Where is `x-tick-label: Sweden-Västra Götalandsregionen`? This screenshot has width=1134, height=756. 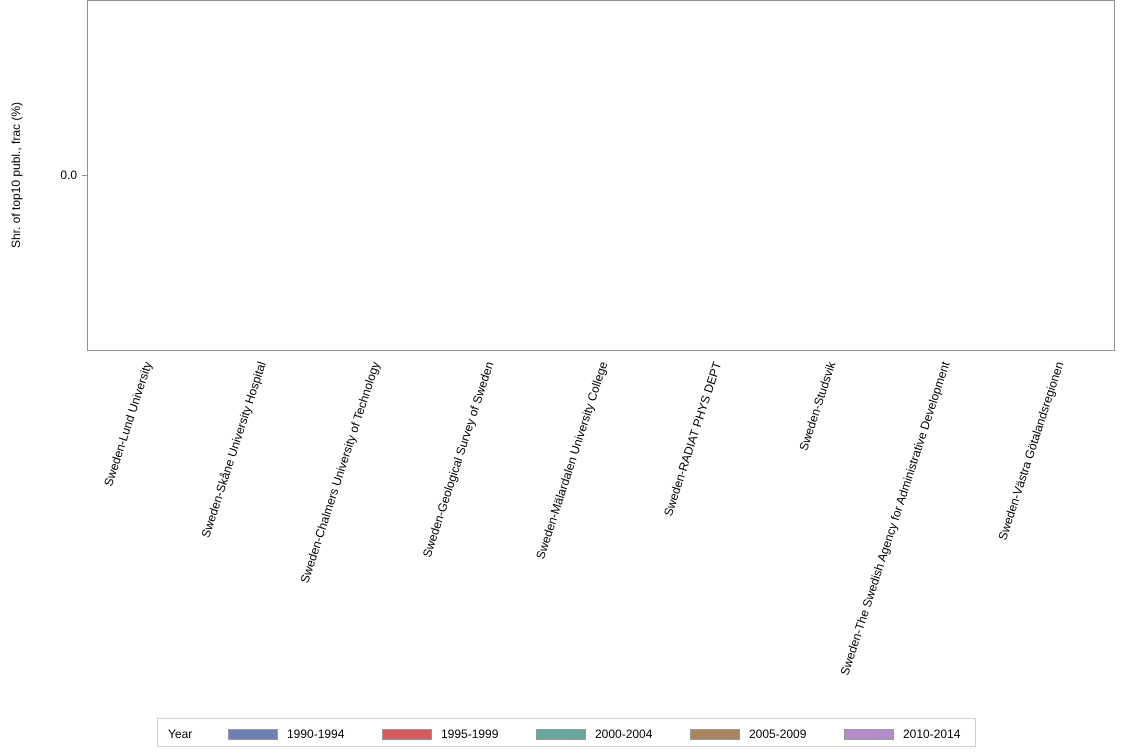
x-tick-label: Sweden-Västra Götalandsregionen is located at coordinates (1031, 450).